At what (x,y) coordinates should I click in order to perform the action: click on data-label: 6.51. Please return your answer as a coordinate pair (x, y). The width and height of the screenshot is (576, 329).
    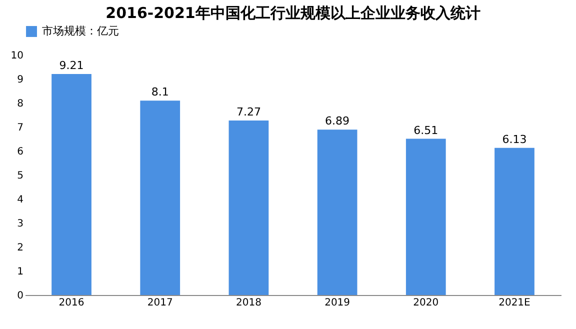
    Looking at the image, I should click on (426, 130).